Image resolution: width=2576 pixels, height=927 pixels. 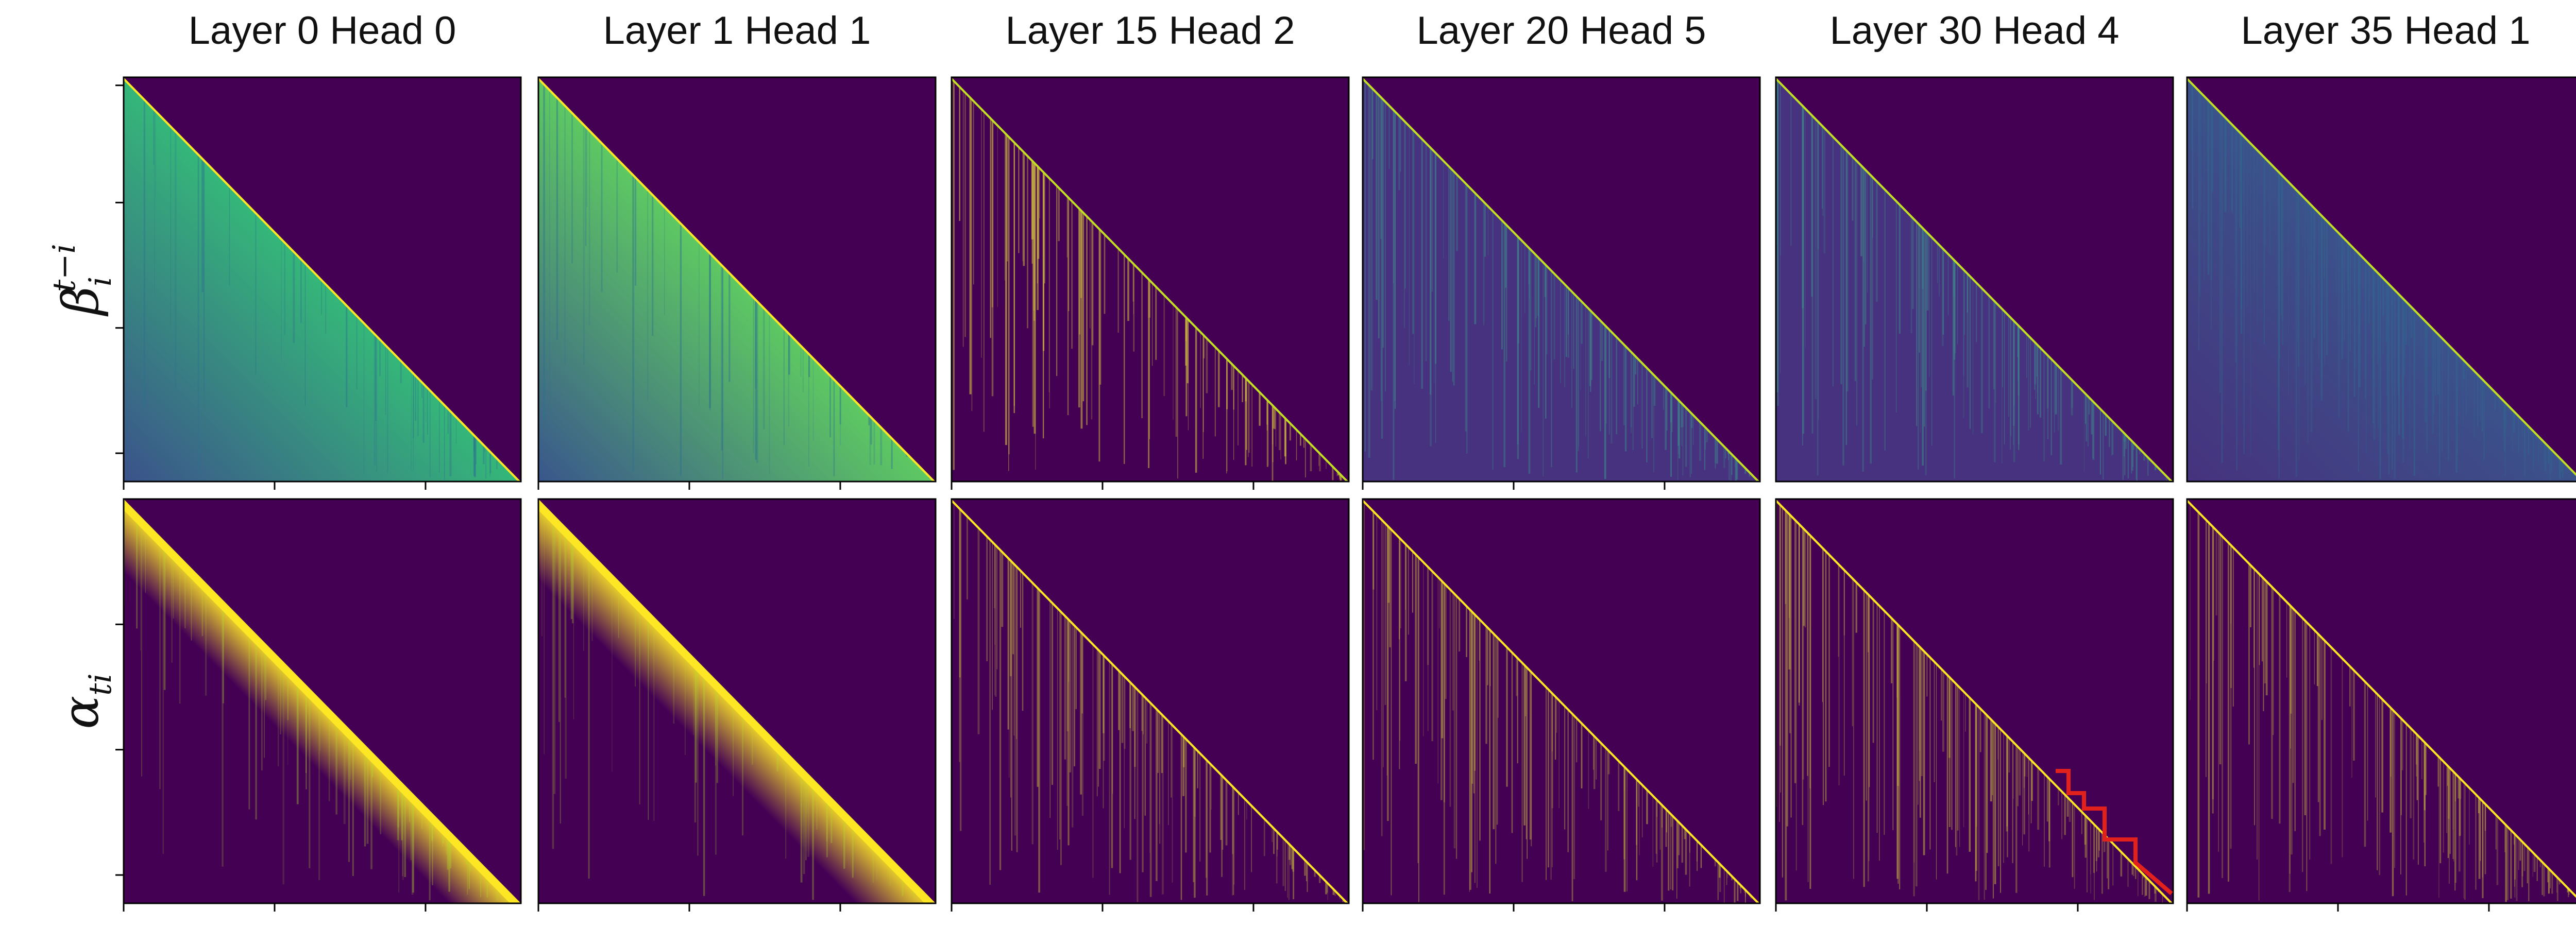 I want to click on panel-title: Layer 15 Head 2, so click(x=1150, y=31).